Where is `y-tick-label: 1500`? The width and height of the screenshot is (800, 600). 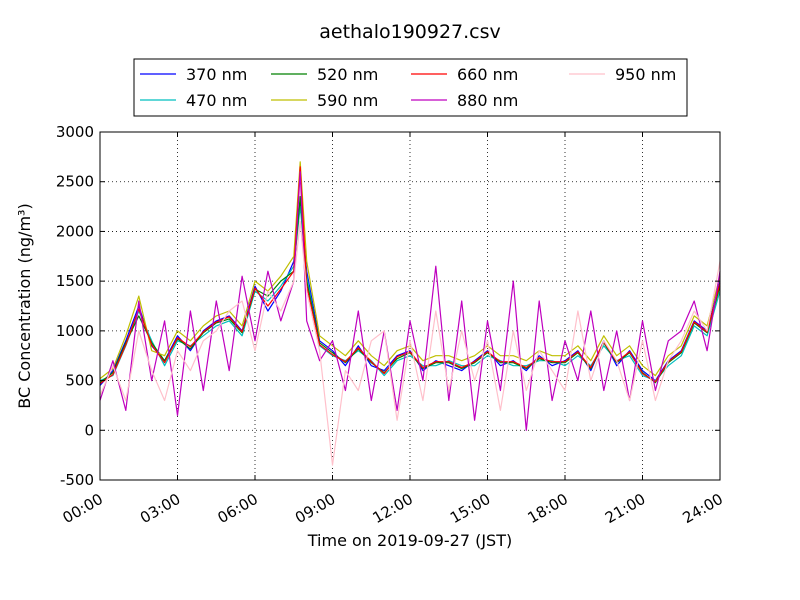
y-tick-label: 1500 is located at coordinates (75, 281).